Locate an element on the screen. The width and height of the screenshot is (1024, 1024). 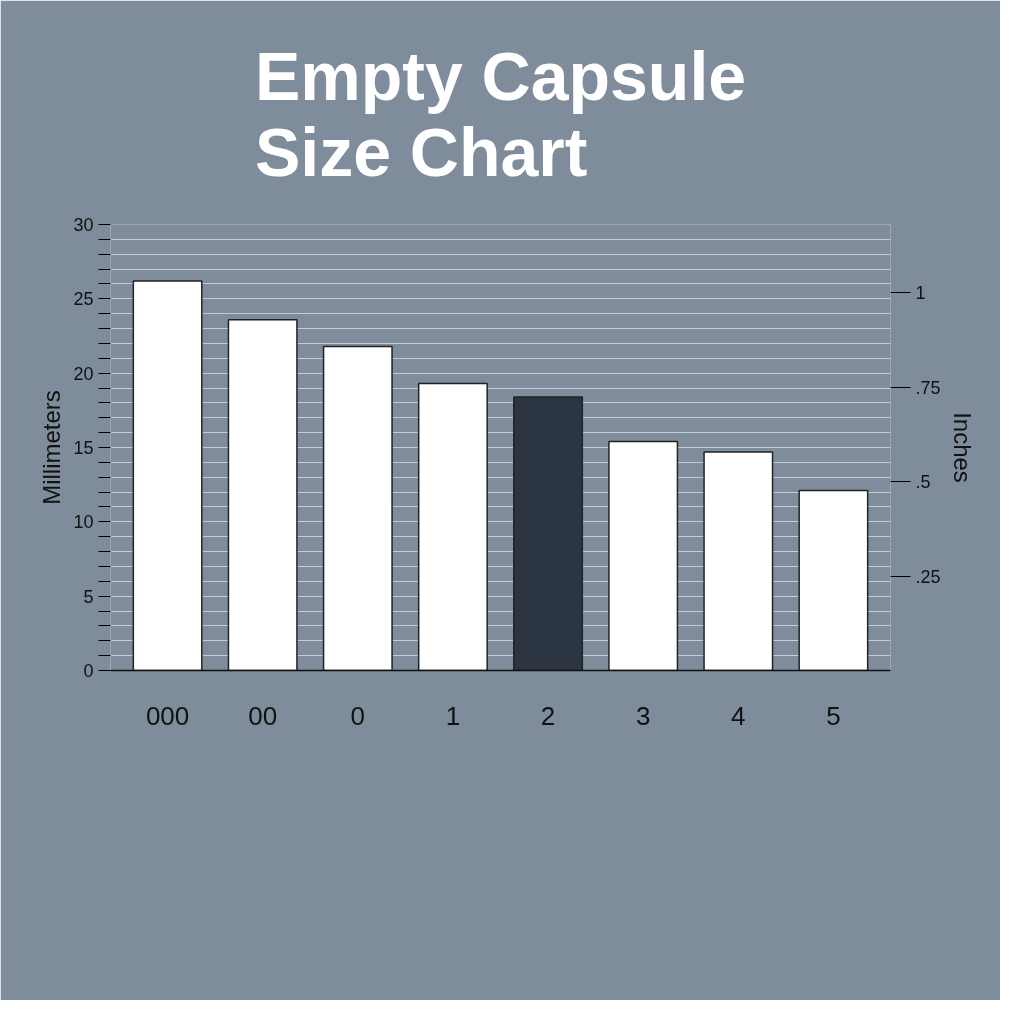
y2-tick-label: .25 is located at coordinates (928, 576).